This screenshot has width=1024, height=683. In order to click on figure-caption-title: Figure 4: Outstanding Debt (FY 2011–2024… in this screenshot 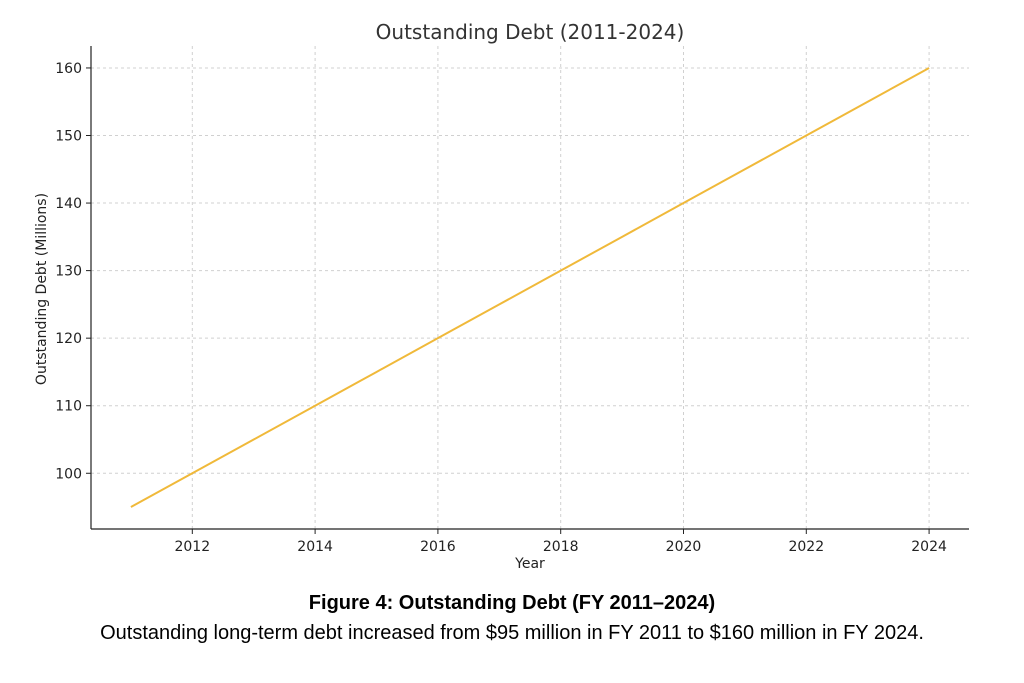, I will do `click(512, 603)`.